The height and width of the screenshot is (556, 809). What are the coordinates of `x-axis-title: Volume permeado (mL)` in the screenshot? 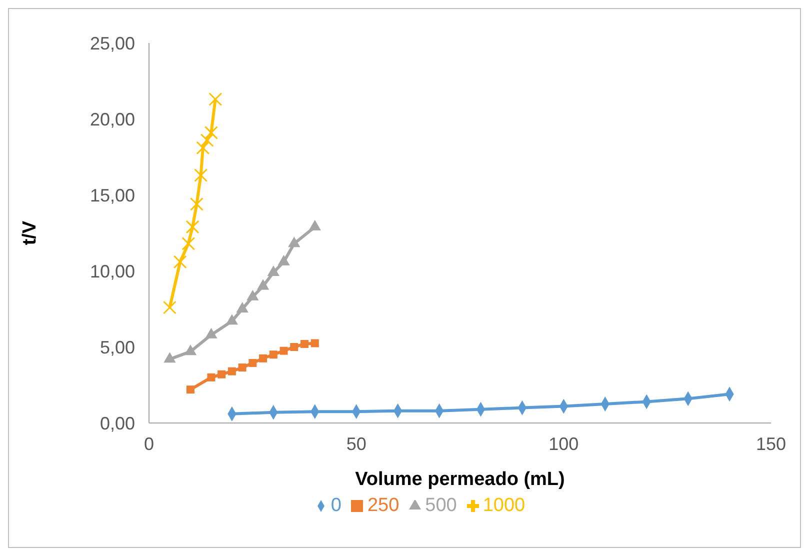 It's located at (460, 479).